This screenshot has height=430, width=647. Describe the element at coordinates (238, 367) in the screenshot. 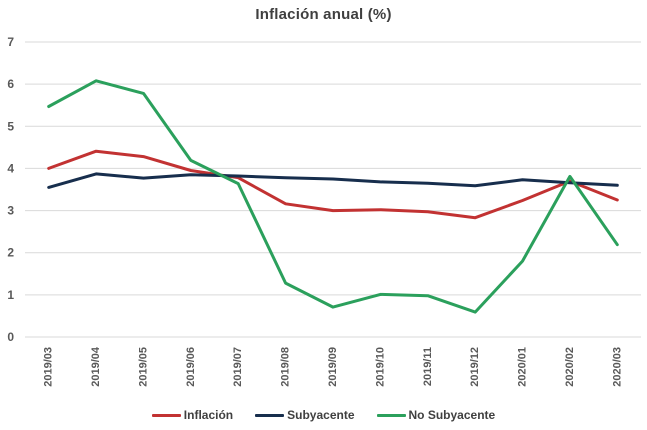

I see `x-tick-label: 2019/07` at that location.